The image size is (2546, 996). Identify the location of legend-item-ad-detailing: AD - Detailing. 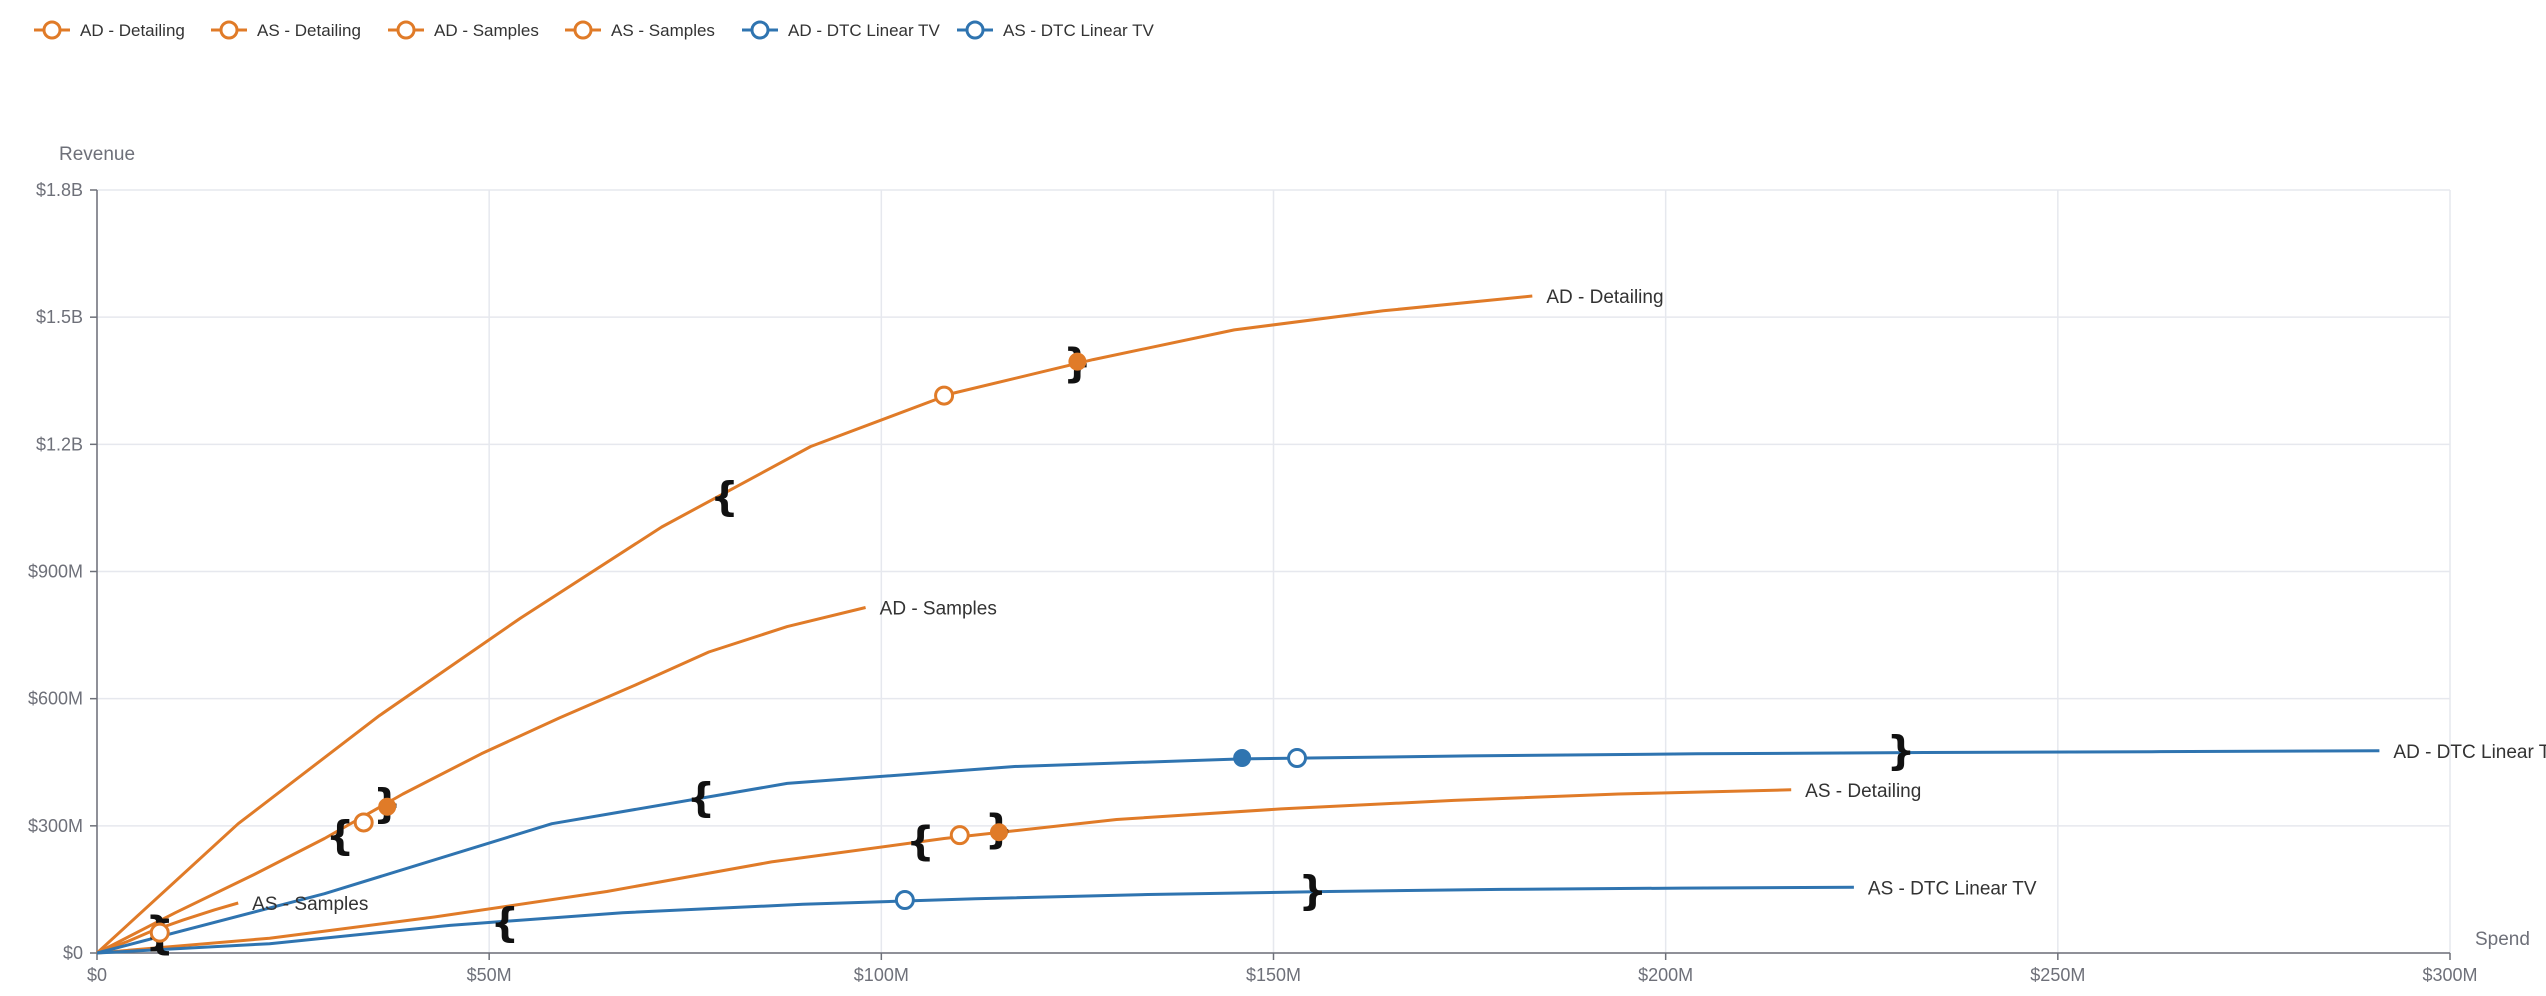
(109, 30).